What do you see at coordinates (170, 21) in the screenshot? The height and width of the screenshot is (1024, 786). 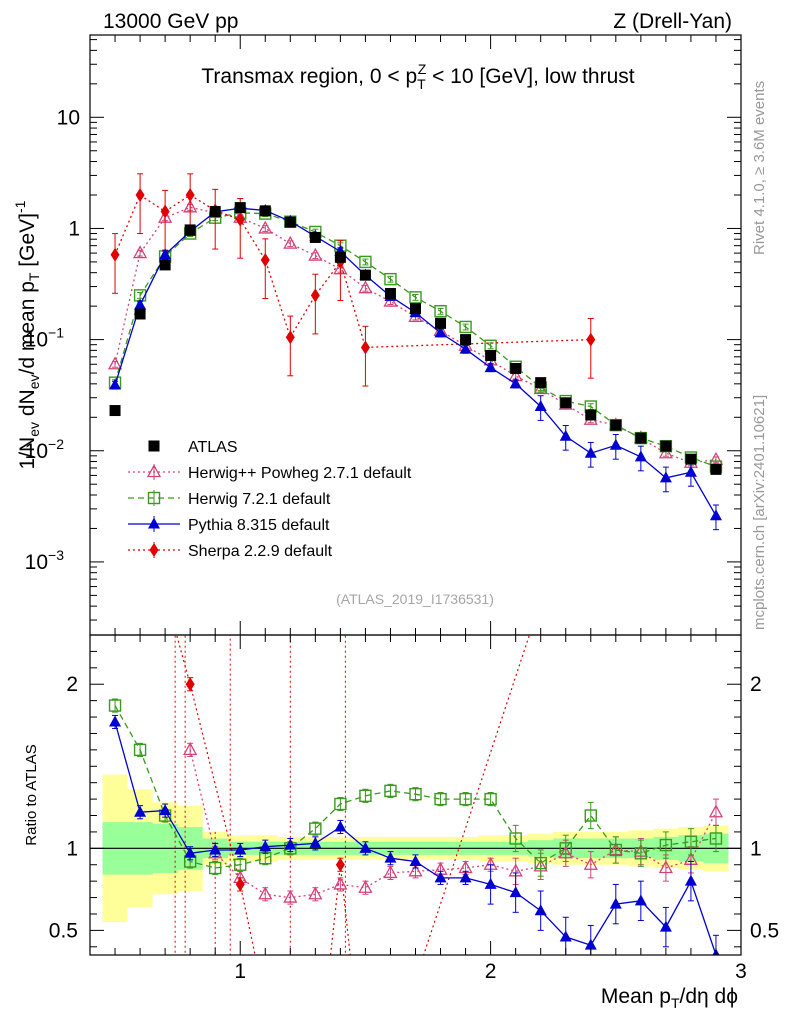 I see `header-left-label: 13000 GeV pp` at bounding box center [170, 21].